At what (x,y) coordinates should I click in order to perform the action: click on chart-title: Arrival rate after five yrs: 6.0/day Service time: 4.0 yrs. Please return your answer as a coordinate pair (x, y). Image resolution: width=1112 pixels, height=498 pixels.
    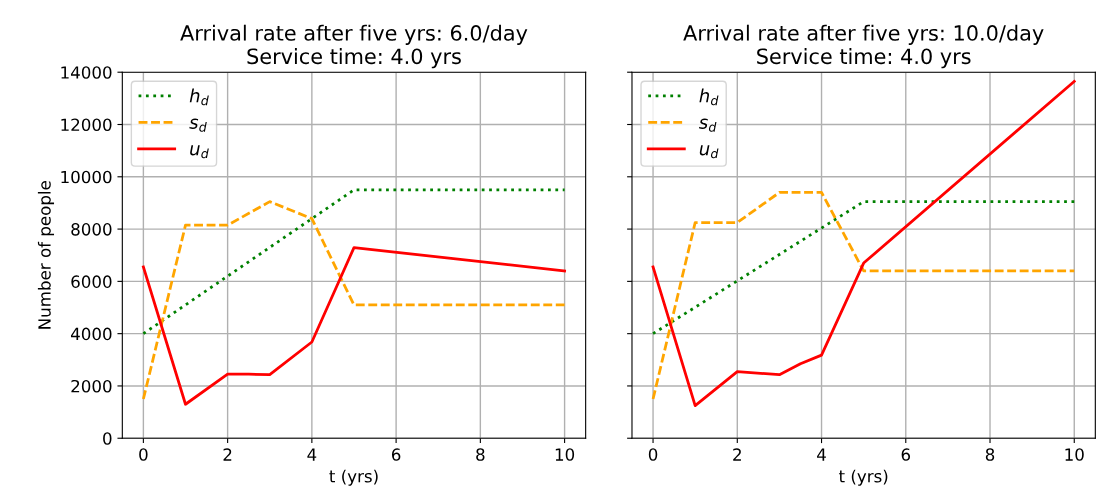
    Looking at the image, I should click on (354, 46).